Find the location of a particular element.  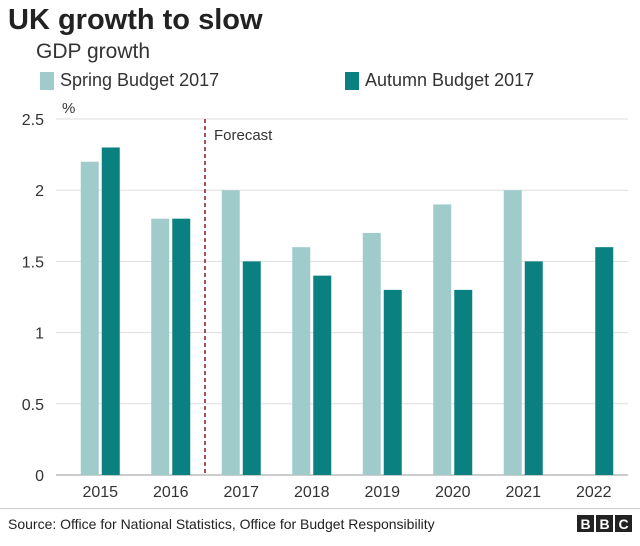

legend-item-spring: Spring Budget 2017 is located at coordinates (129, 80).